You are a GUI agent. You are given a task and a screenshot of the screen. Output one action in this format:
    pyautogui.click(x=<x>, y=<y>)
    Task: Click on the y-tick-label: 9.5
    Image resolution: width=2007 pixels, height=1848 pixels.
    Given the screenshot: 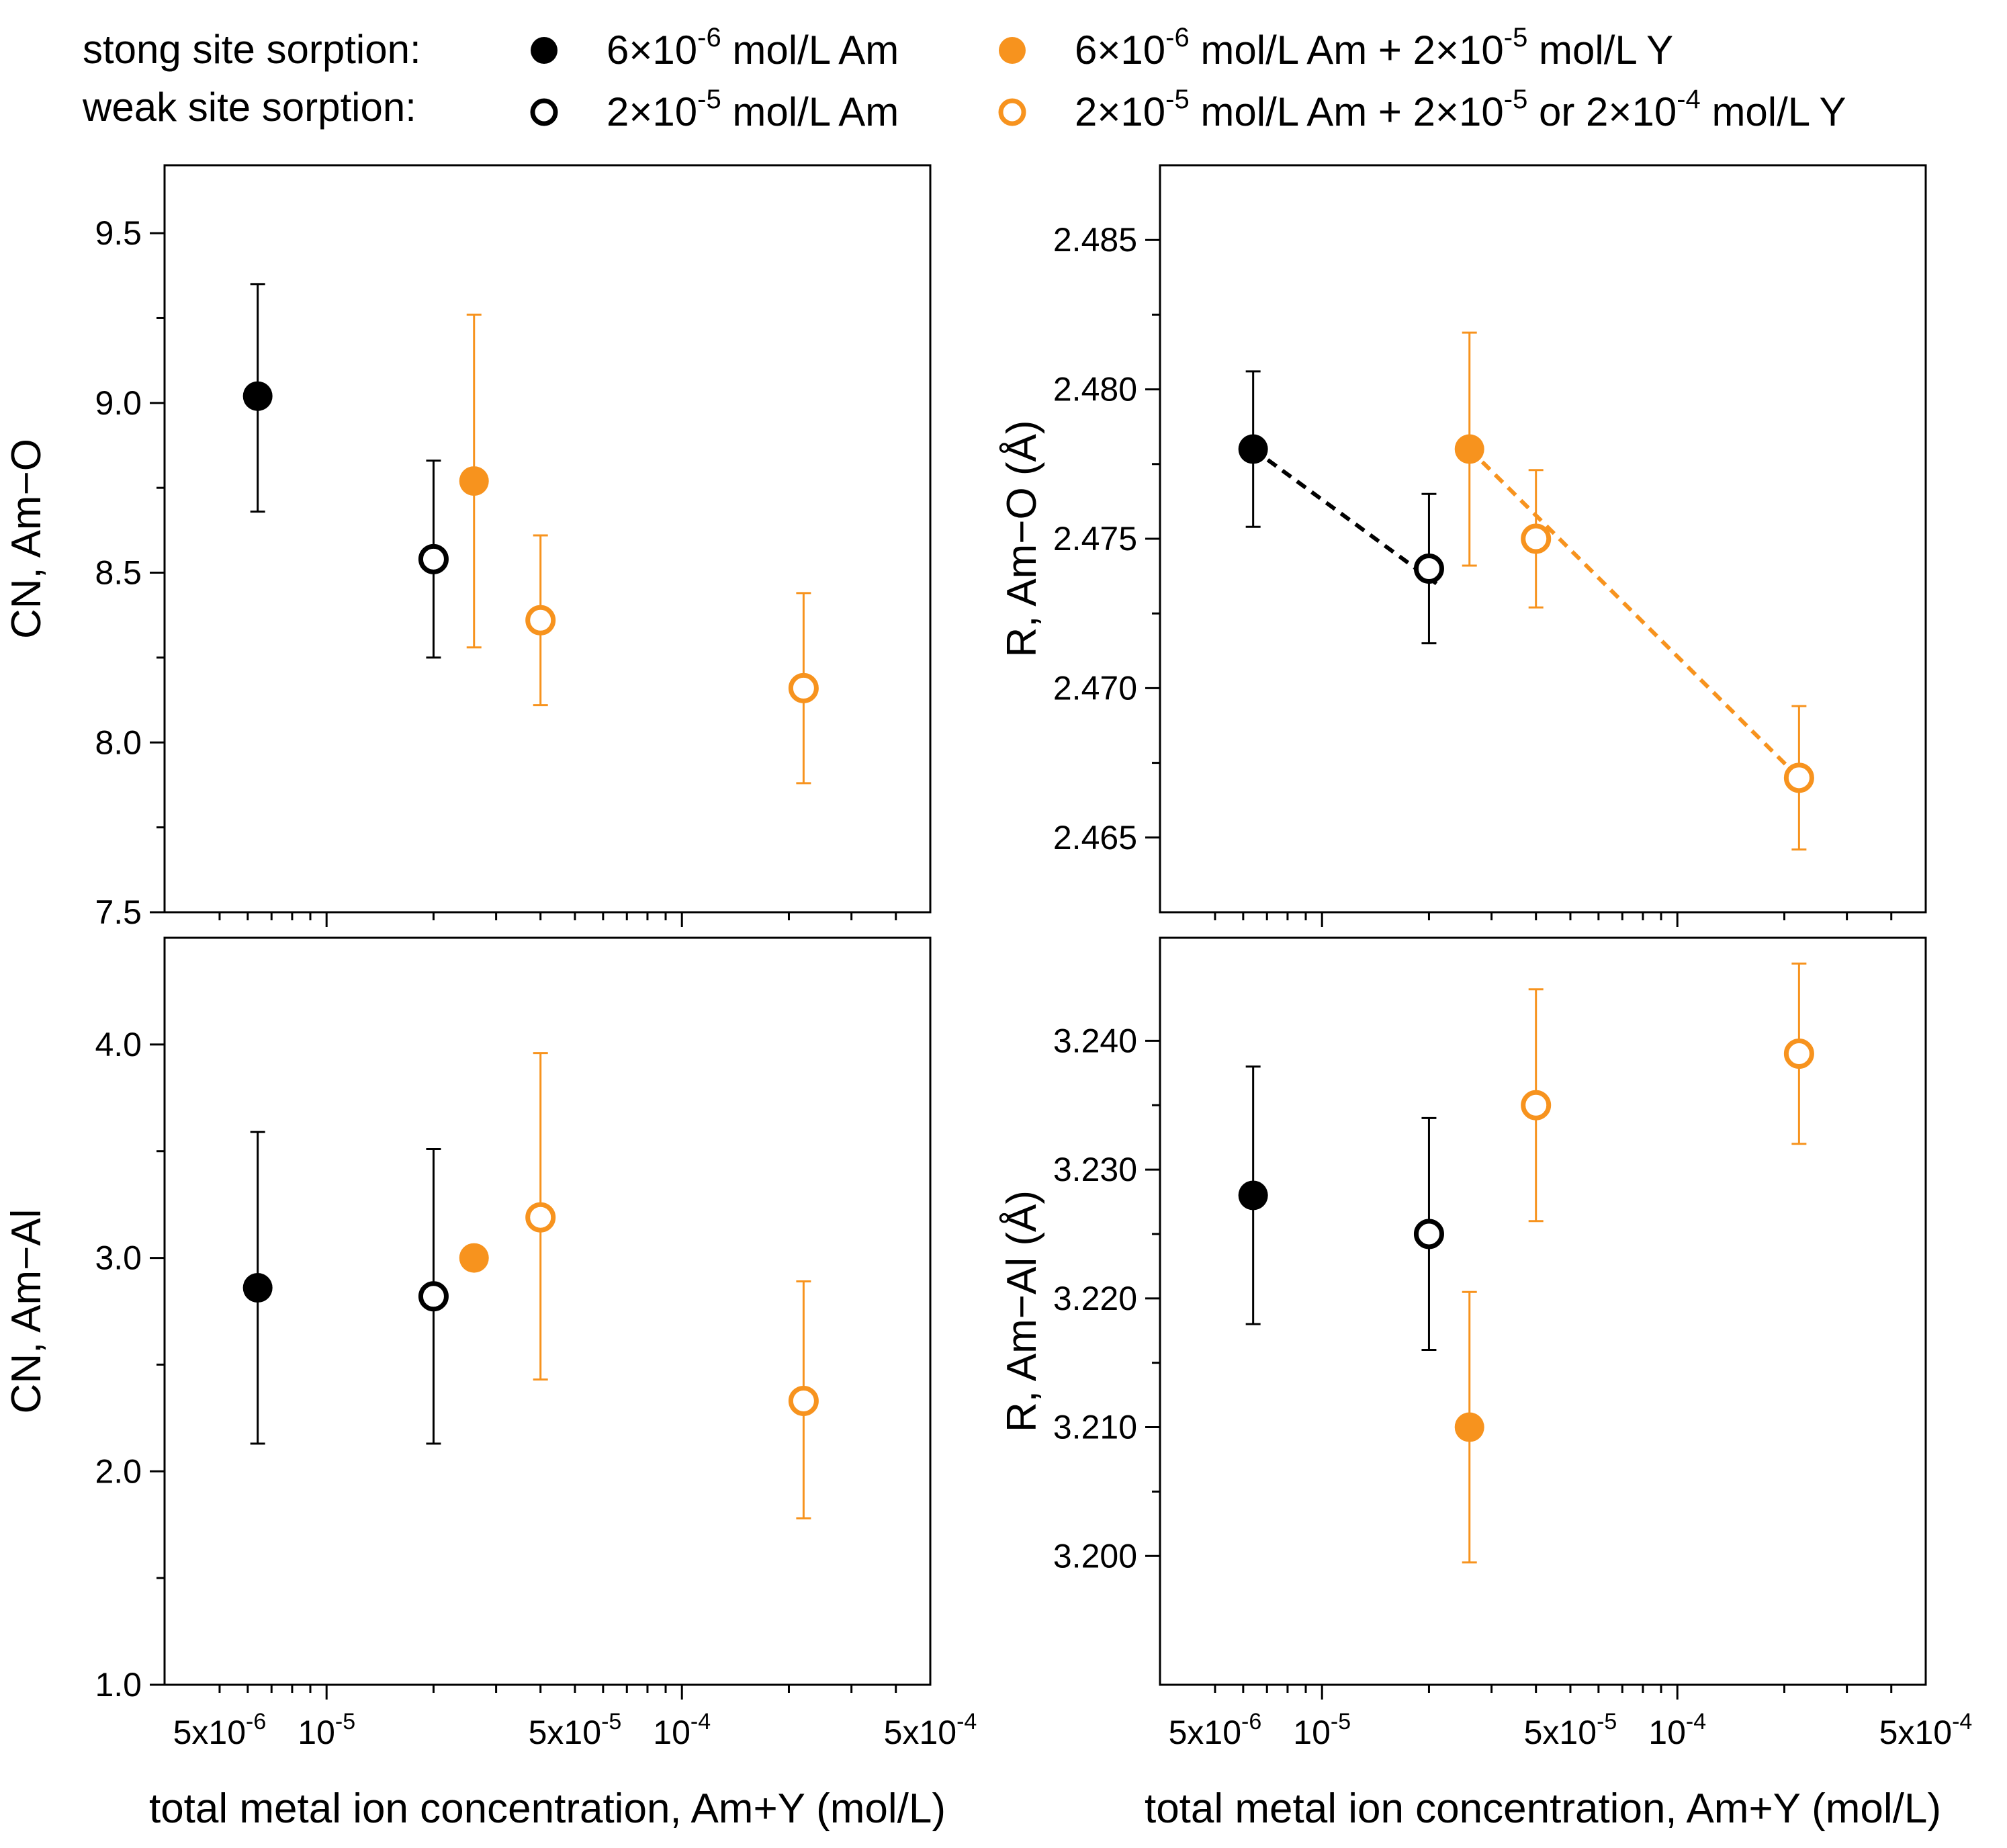 What is the action you would take?
    pyautogui.click(x=118, y=233)
    